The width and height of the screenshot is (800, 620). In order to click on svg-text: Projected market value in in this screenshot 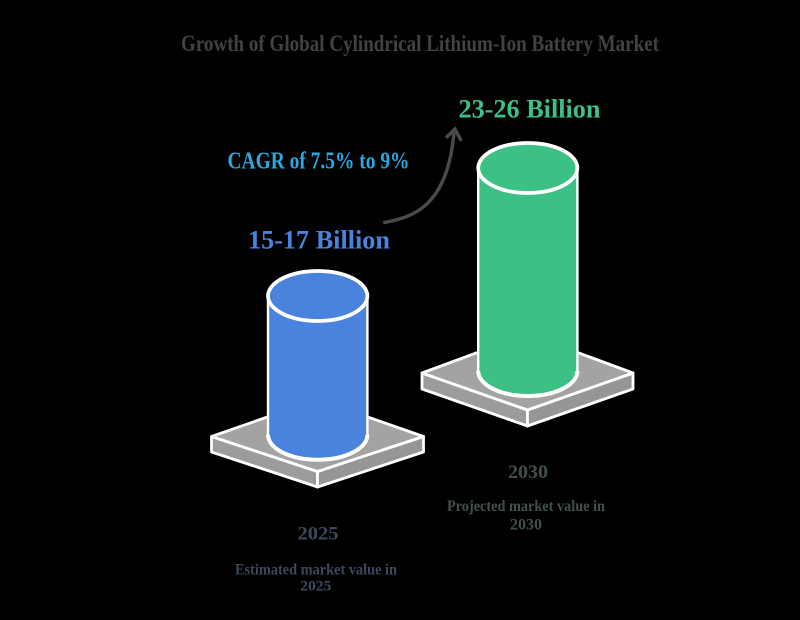, I will do `click(526, 506)`.